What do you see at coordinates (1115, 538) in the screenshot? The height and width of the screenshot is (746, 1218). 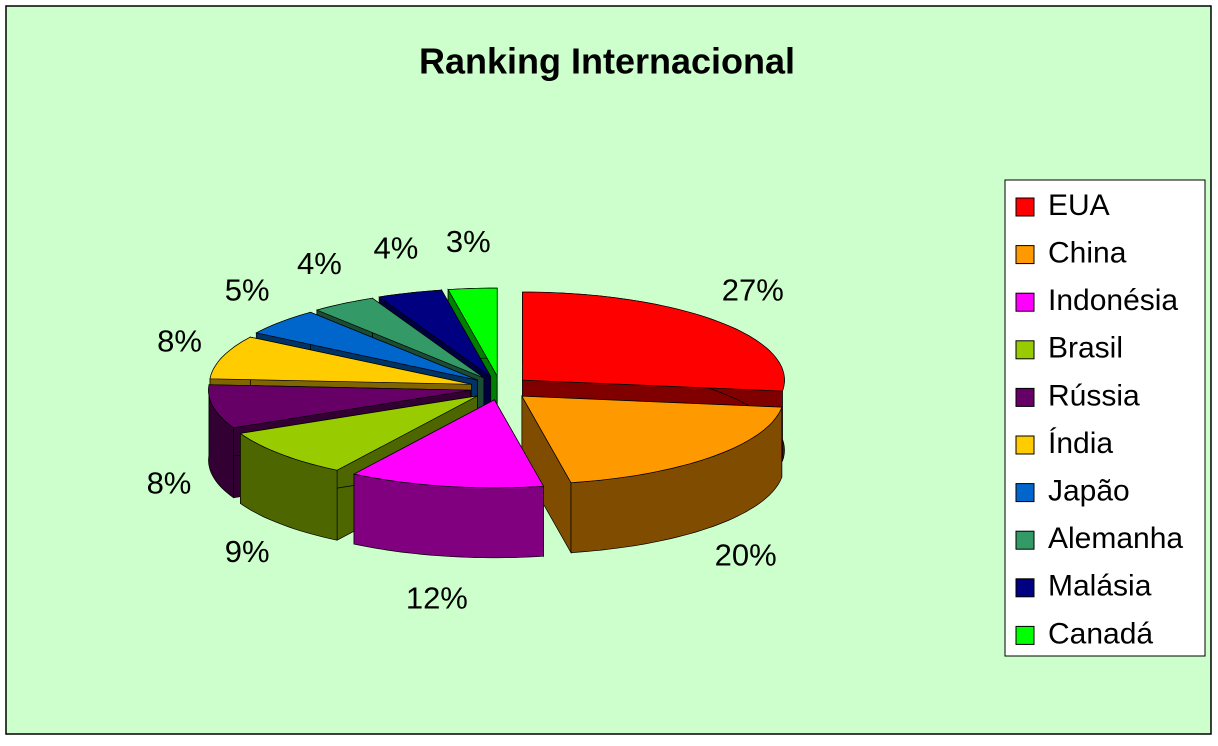 I see `legend-label: Alemanha` at bounding box center [1115, 538].